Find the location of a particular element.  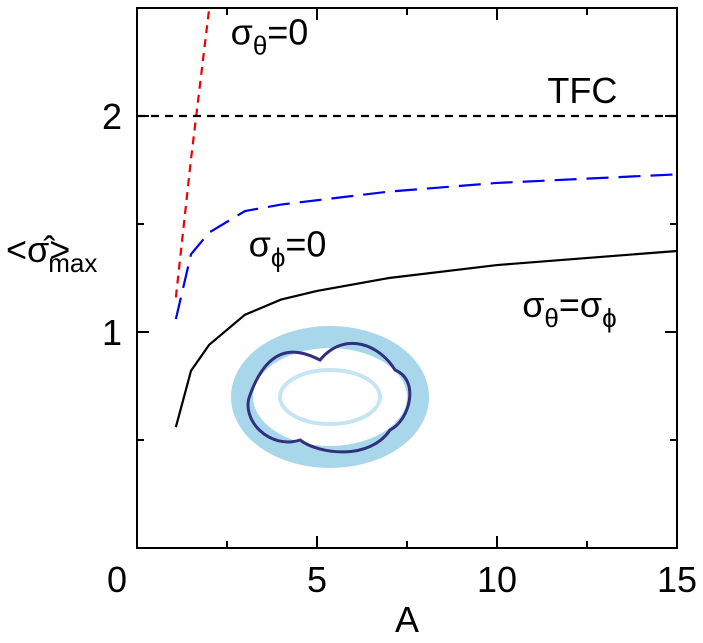

annotation: σϕ=0 is located at coordinates (288, 247).